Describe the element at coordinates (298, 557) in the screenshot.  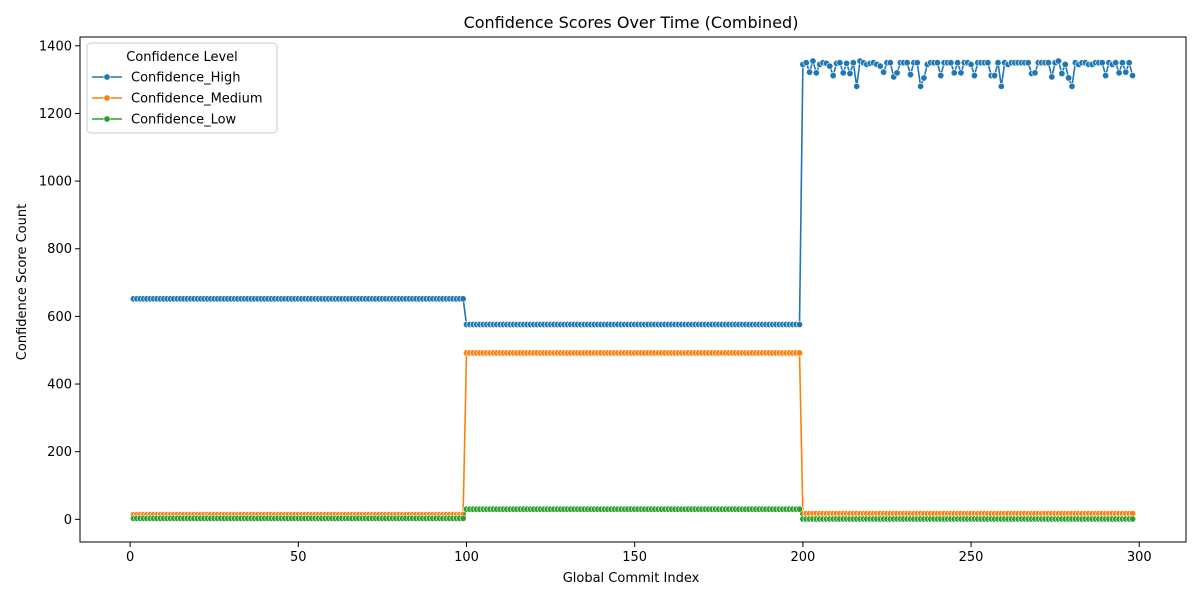
I see `x-tick-label: 50` at that location.